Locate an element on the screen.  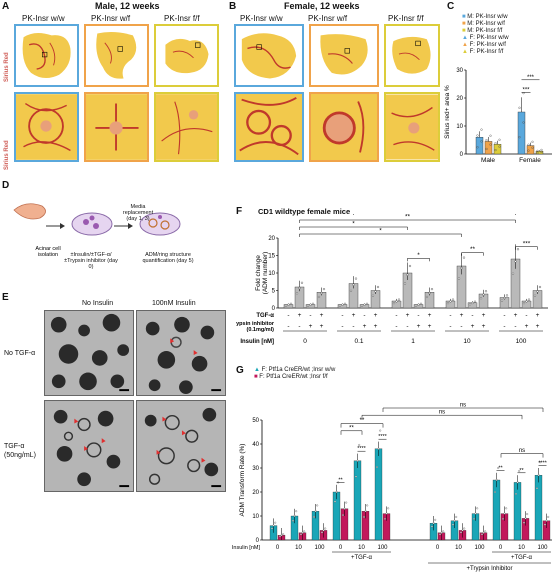
panel-f-title: CD1 wildtype female mice is located at coordinates (304, 211).